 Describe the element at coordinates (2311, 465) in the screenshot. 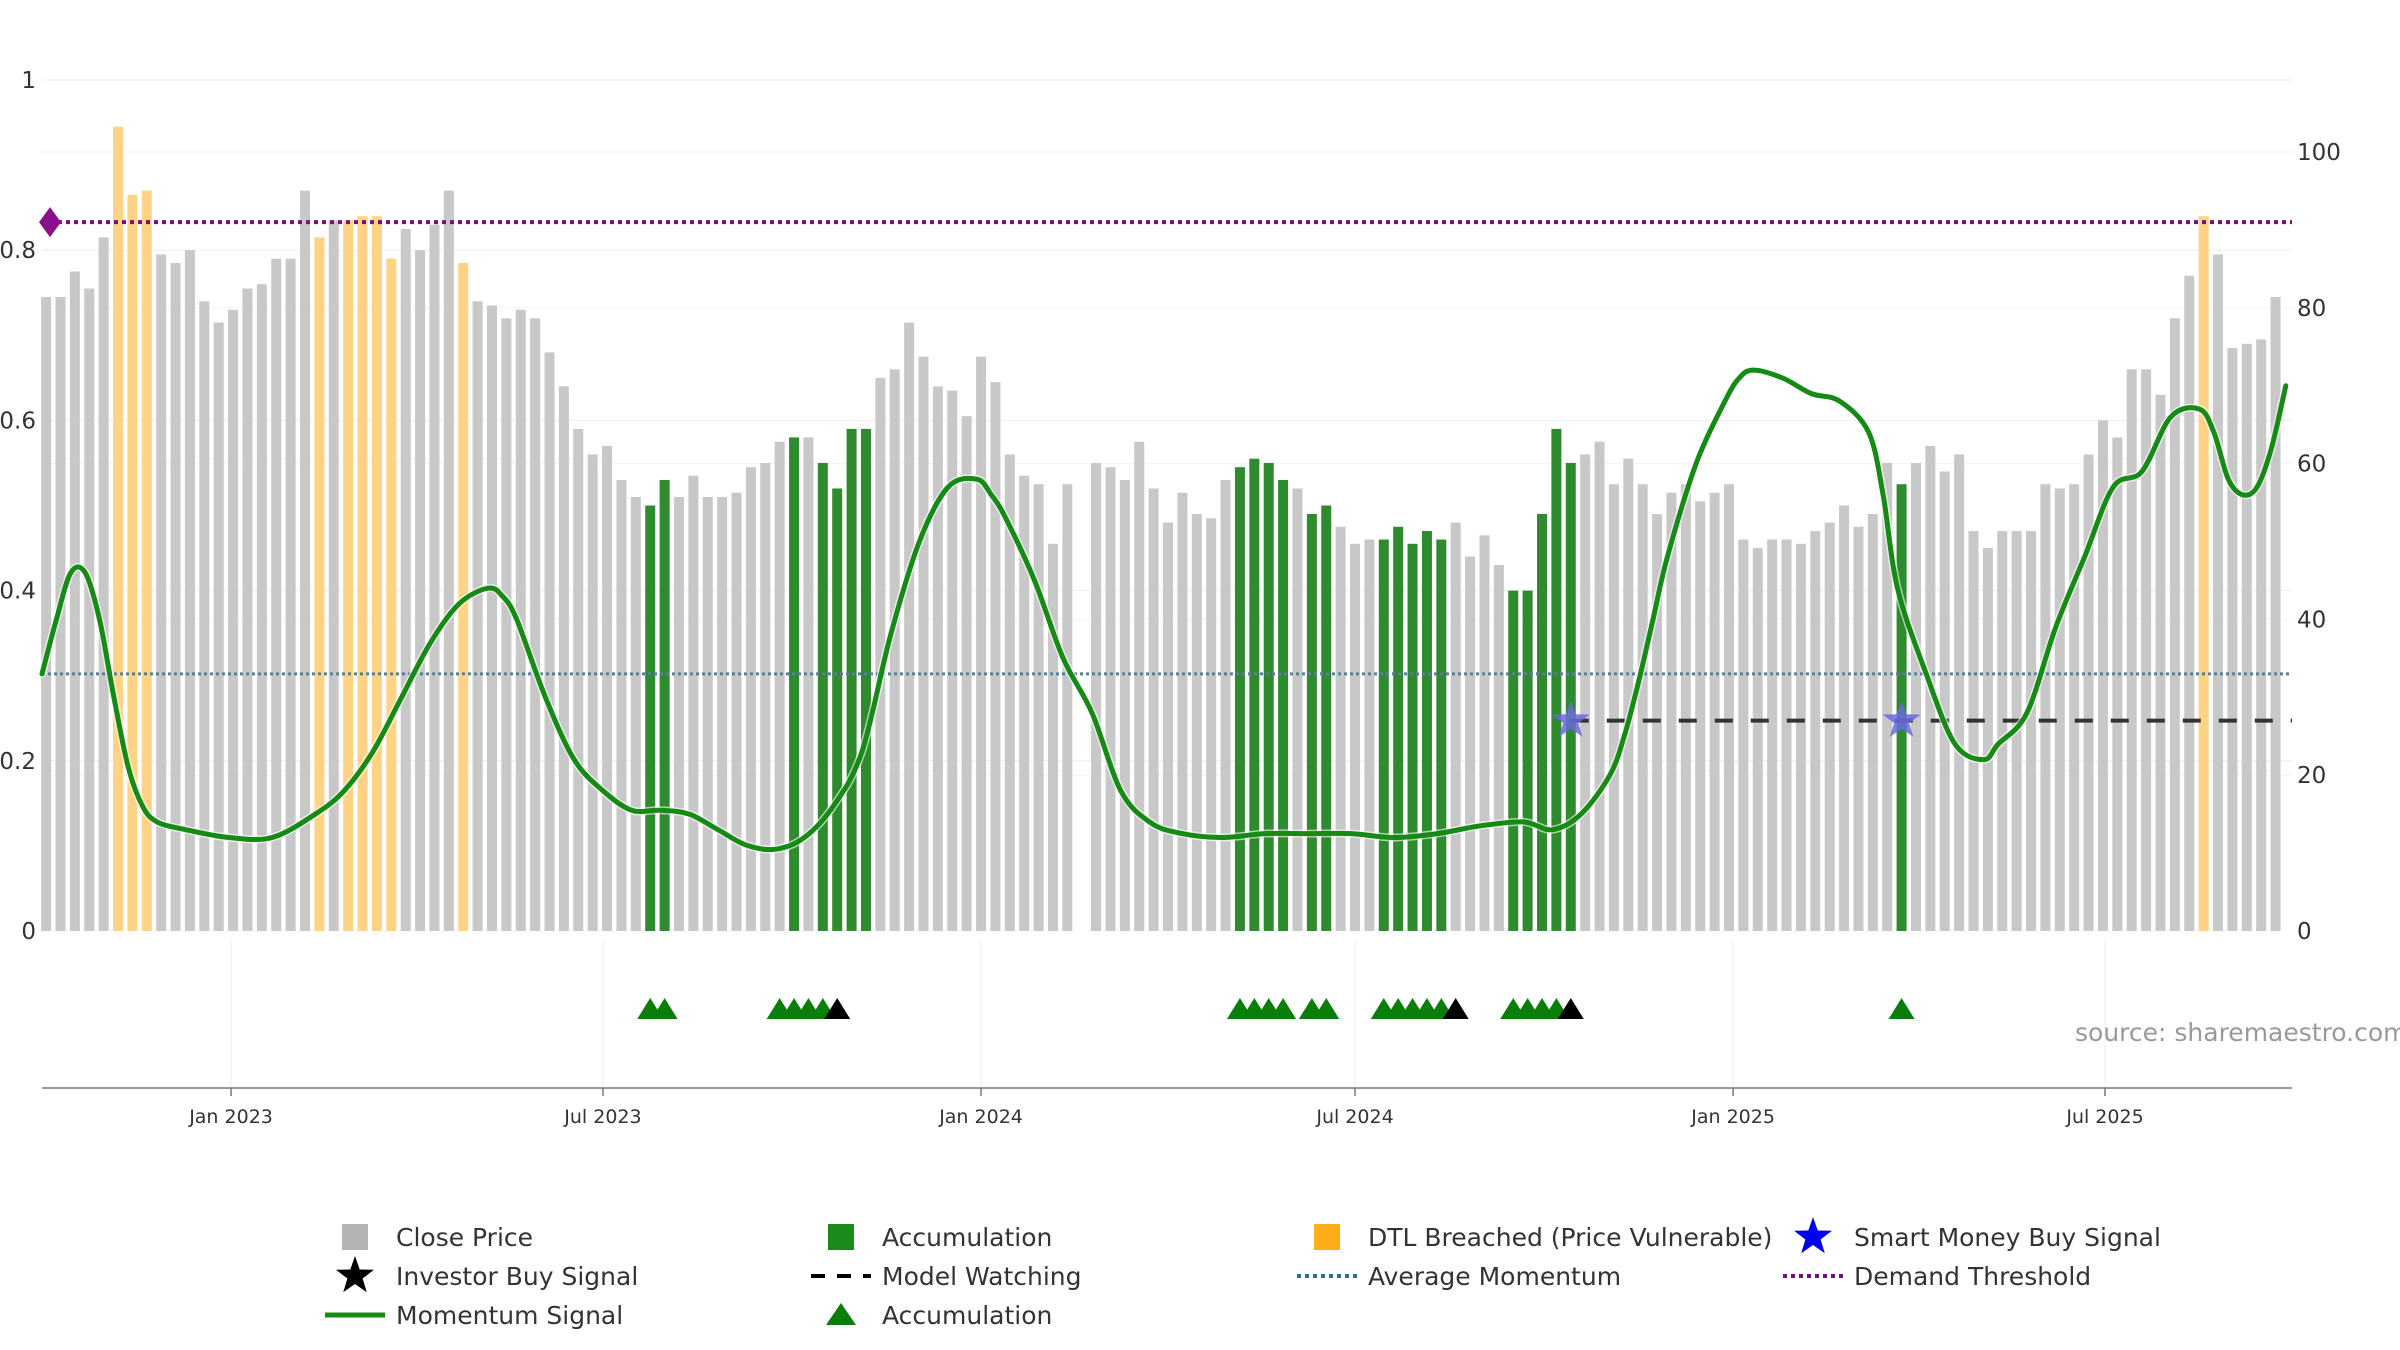

I see `right-tick-label: 60` at that location.